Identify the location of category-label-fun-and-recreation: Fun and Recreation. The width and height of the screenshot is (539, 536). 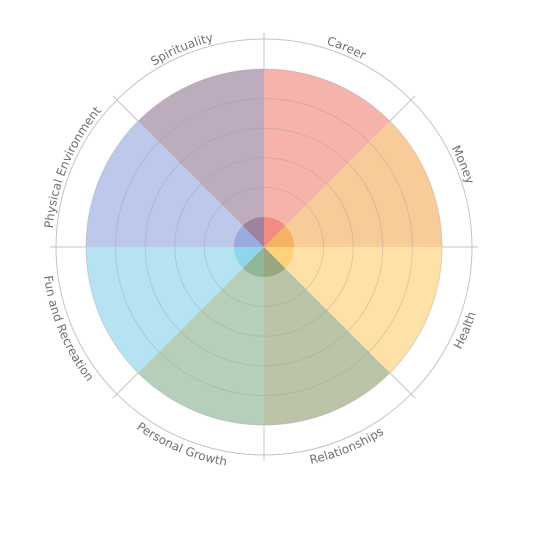
(69, 328).